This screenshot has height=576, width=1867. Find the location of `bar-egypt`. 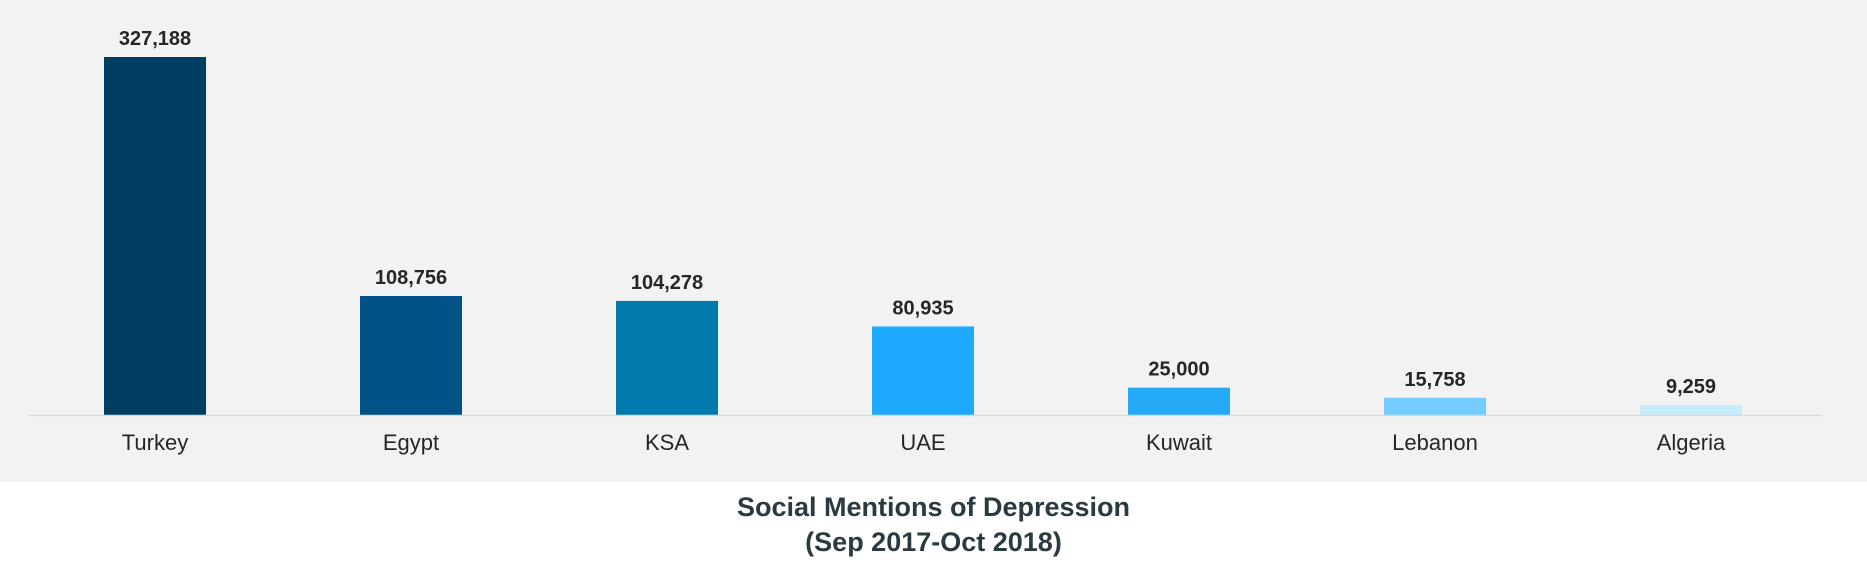

bar-egypt is located at coordinates (411, 355).